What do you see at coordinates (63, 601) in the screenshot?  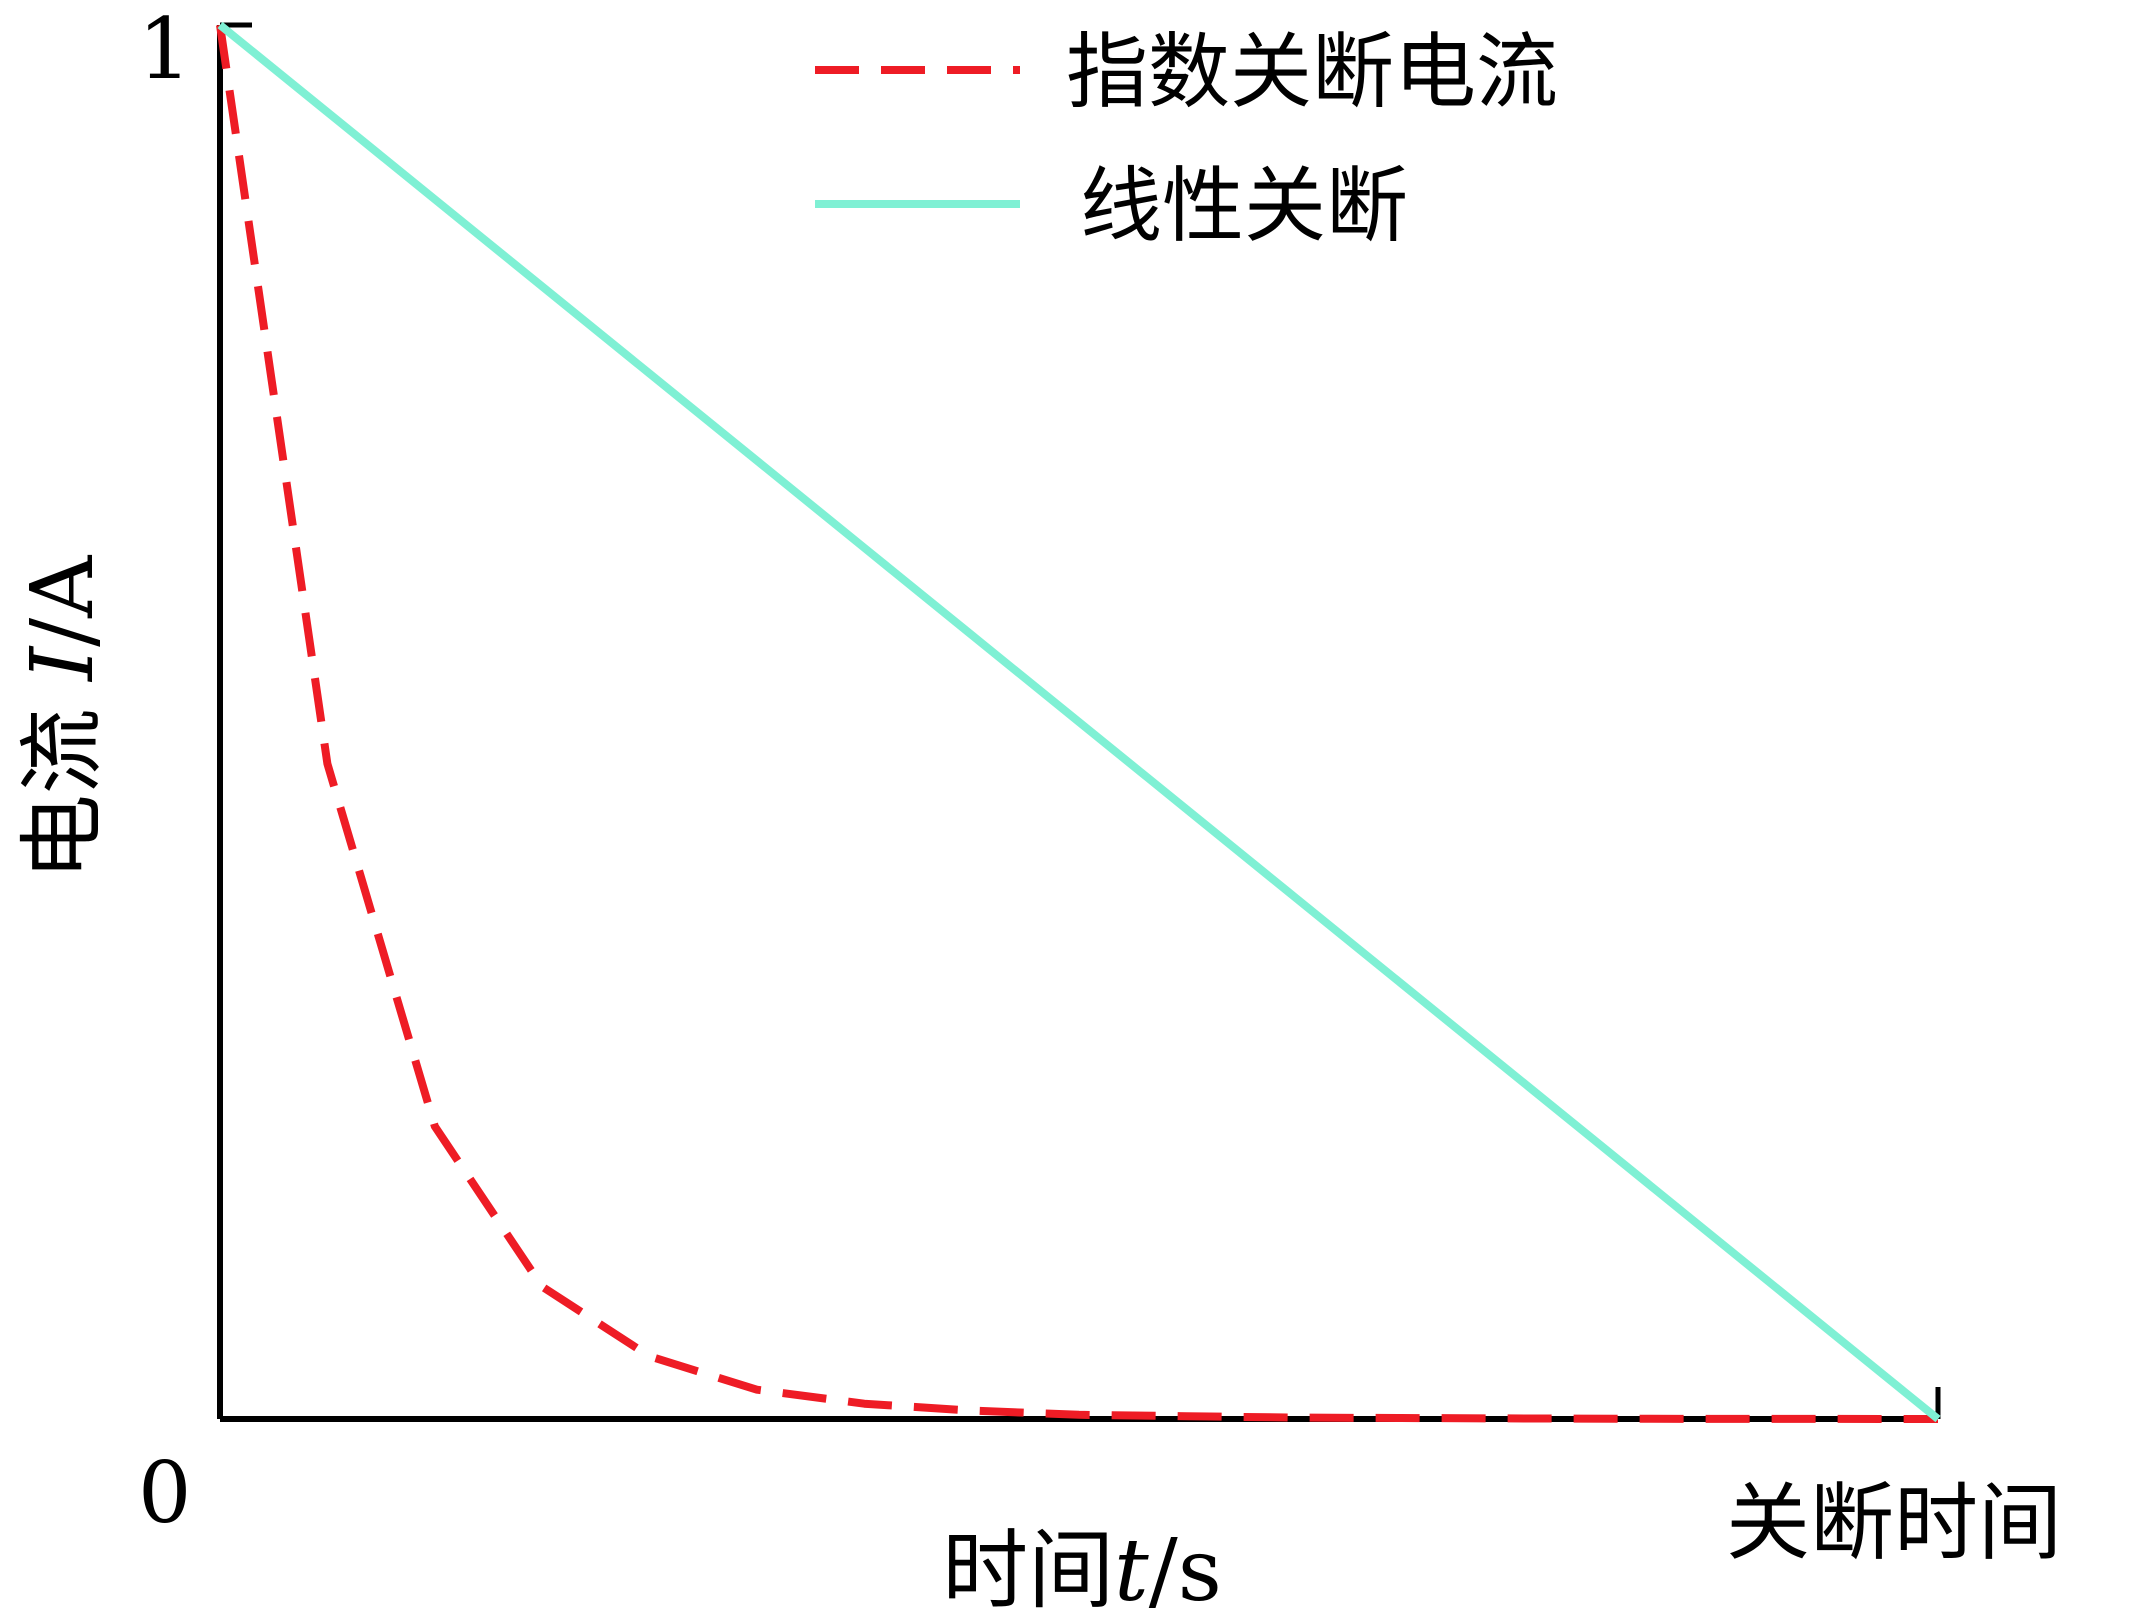 I see `y-axis-title-unit: /A` at bounding box center [63, 601].